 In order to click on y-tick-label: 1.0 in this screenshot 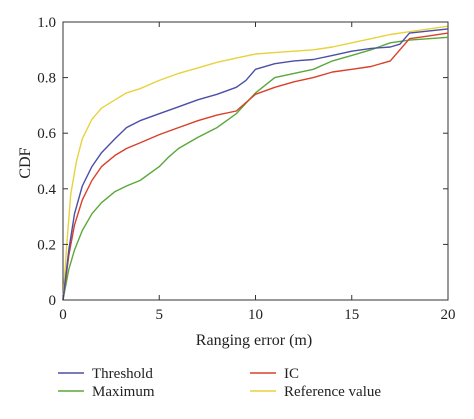, I will do `click(46, 23)`.